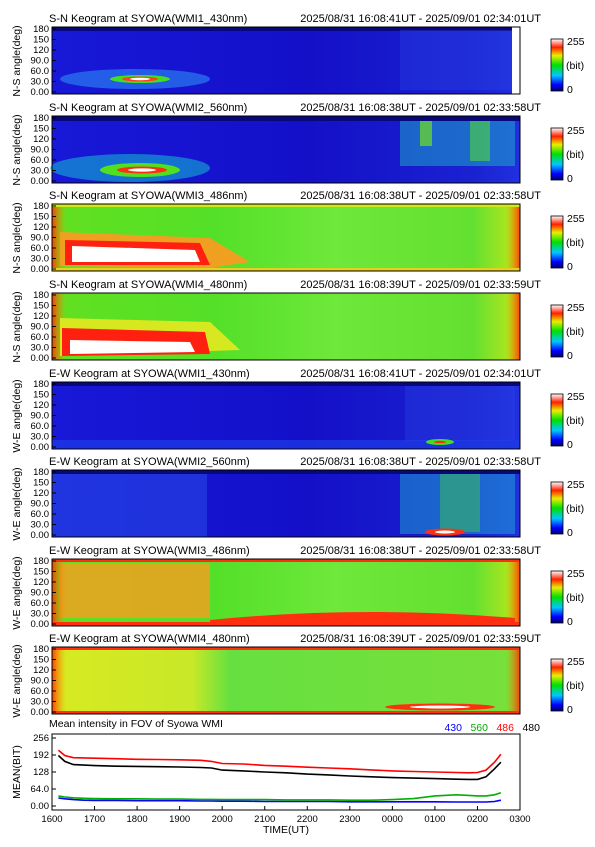 This screenshot has width=595, height=847. I want to click on keogram-title: E-W Keogram at SYOWA(WMI2_560nm), so click(149, 462).